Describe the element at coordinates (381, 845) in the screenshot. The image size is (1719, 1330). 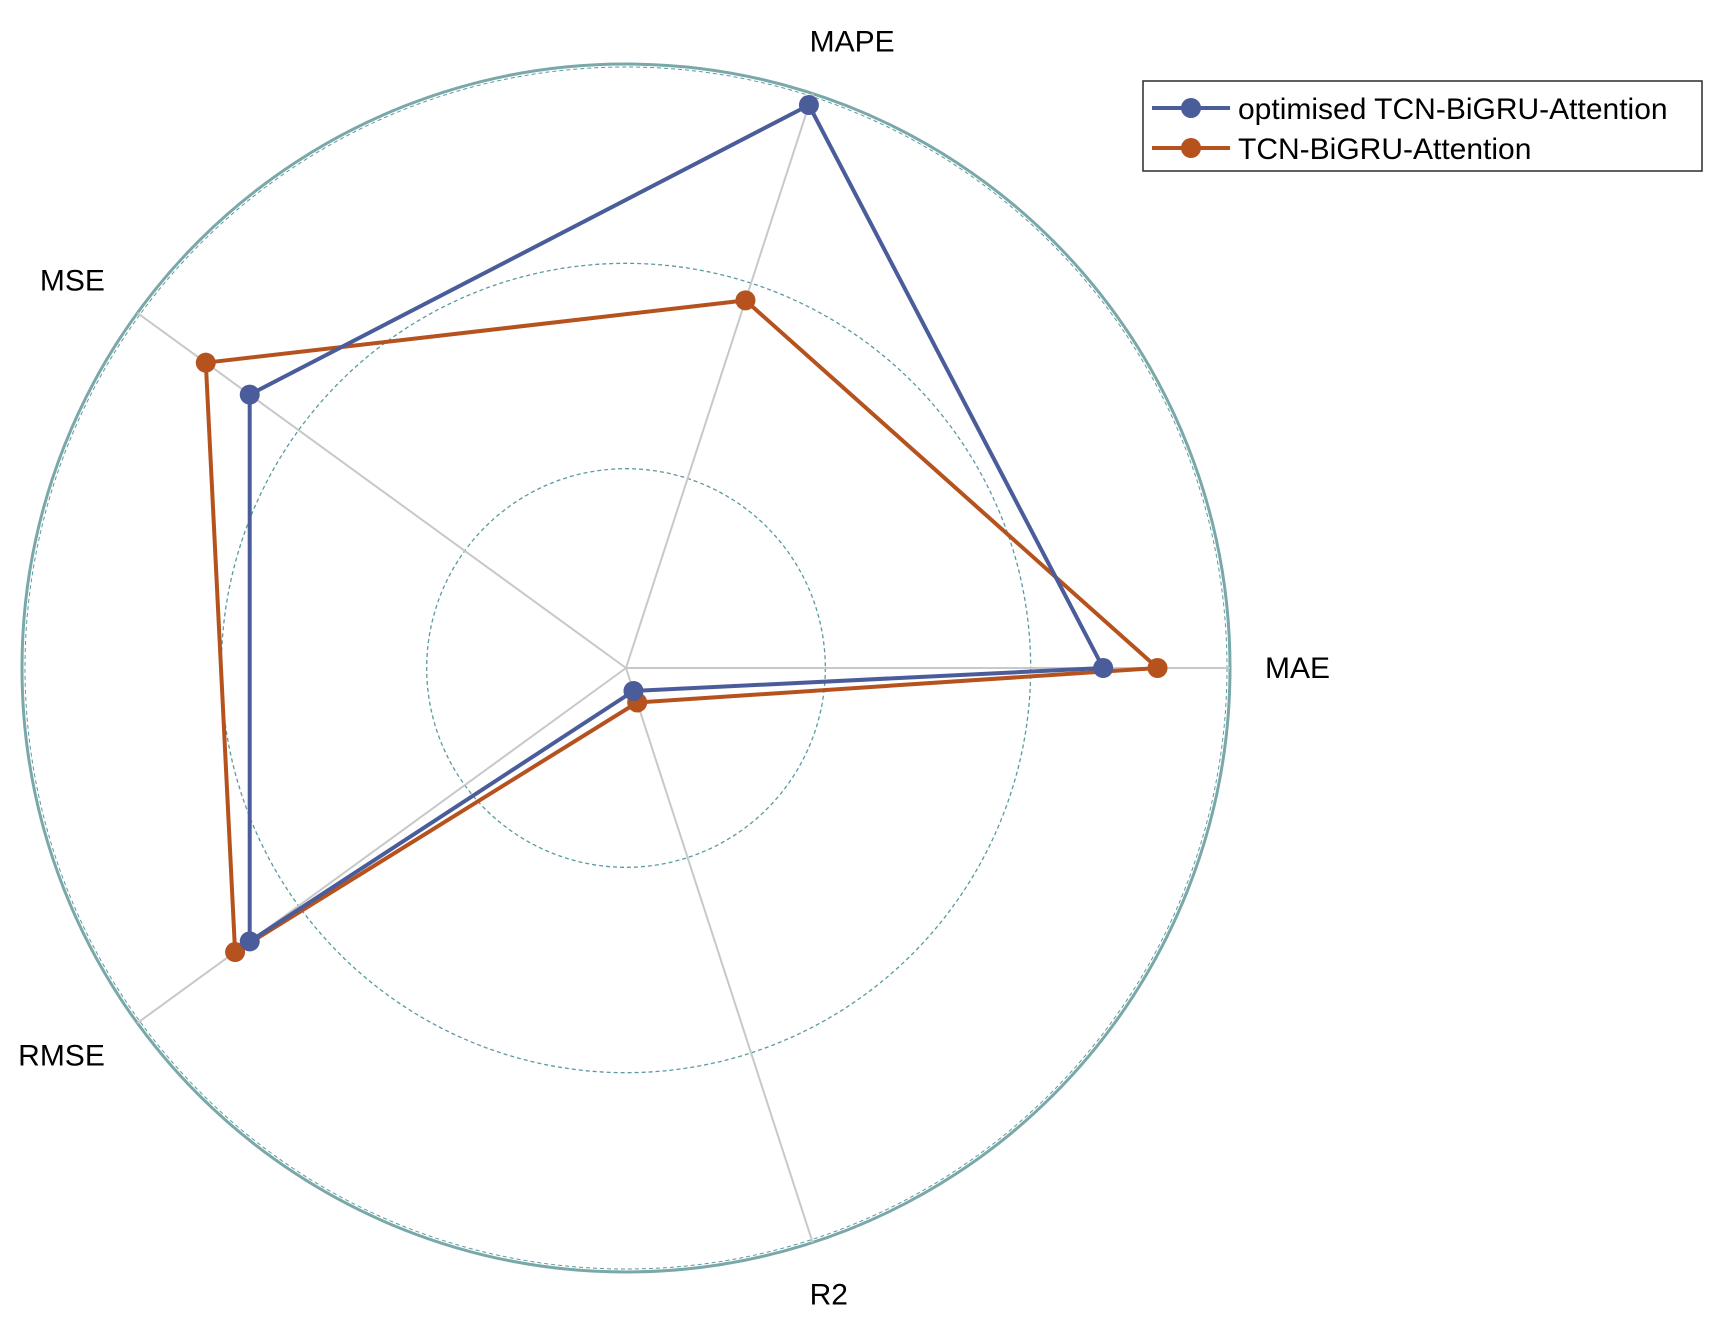
I see `axis-spoke-rmse` at that location.